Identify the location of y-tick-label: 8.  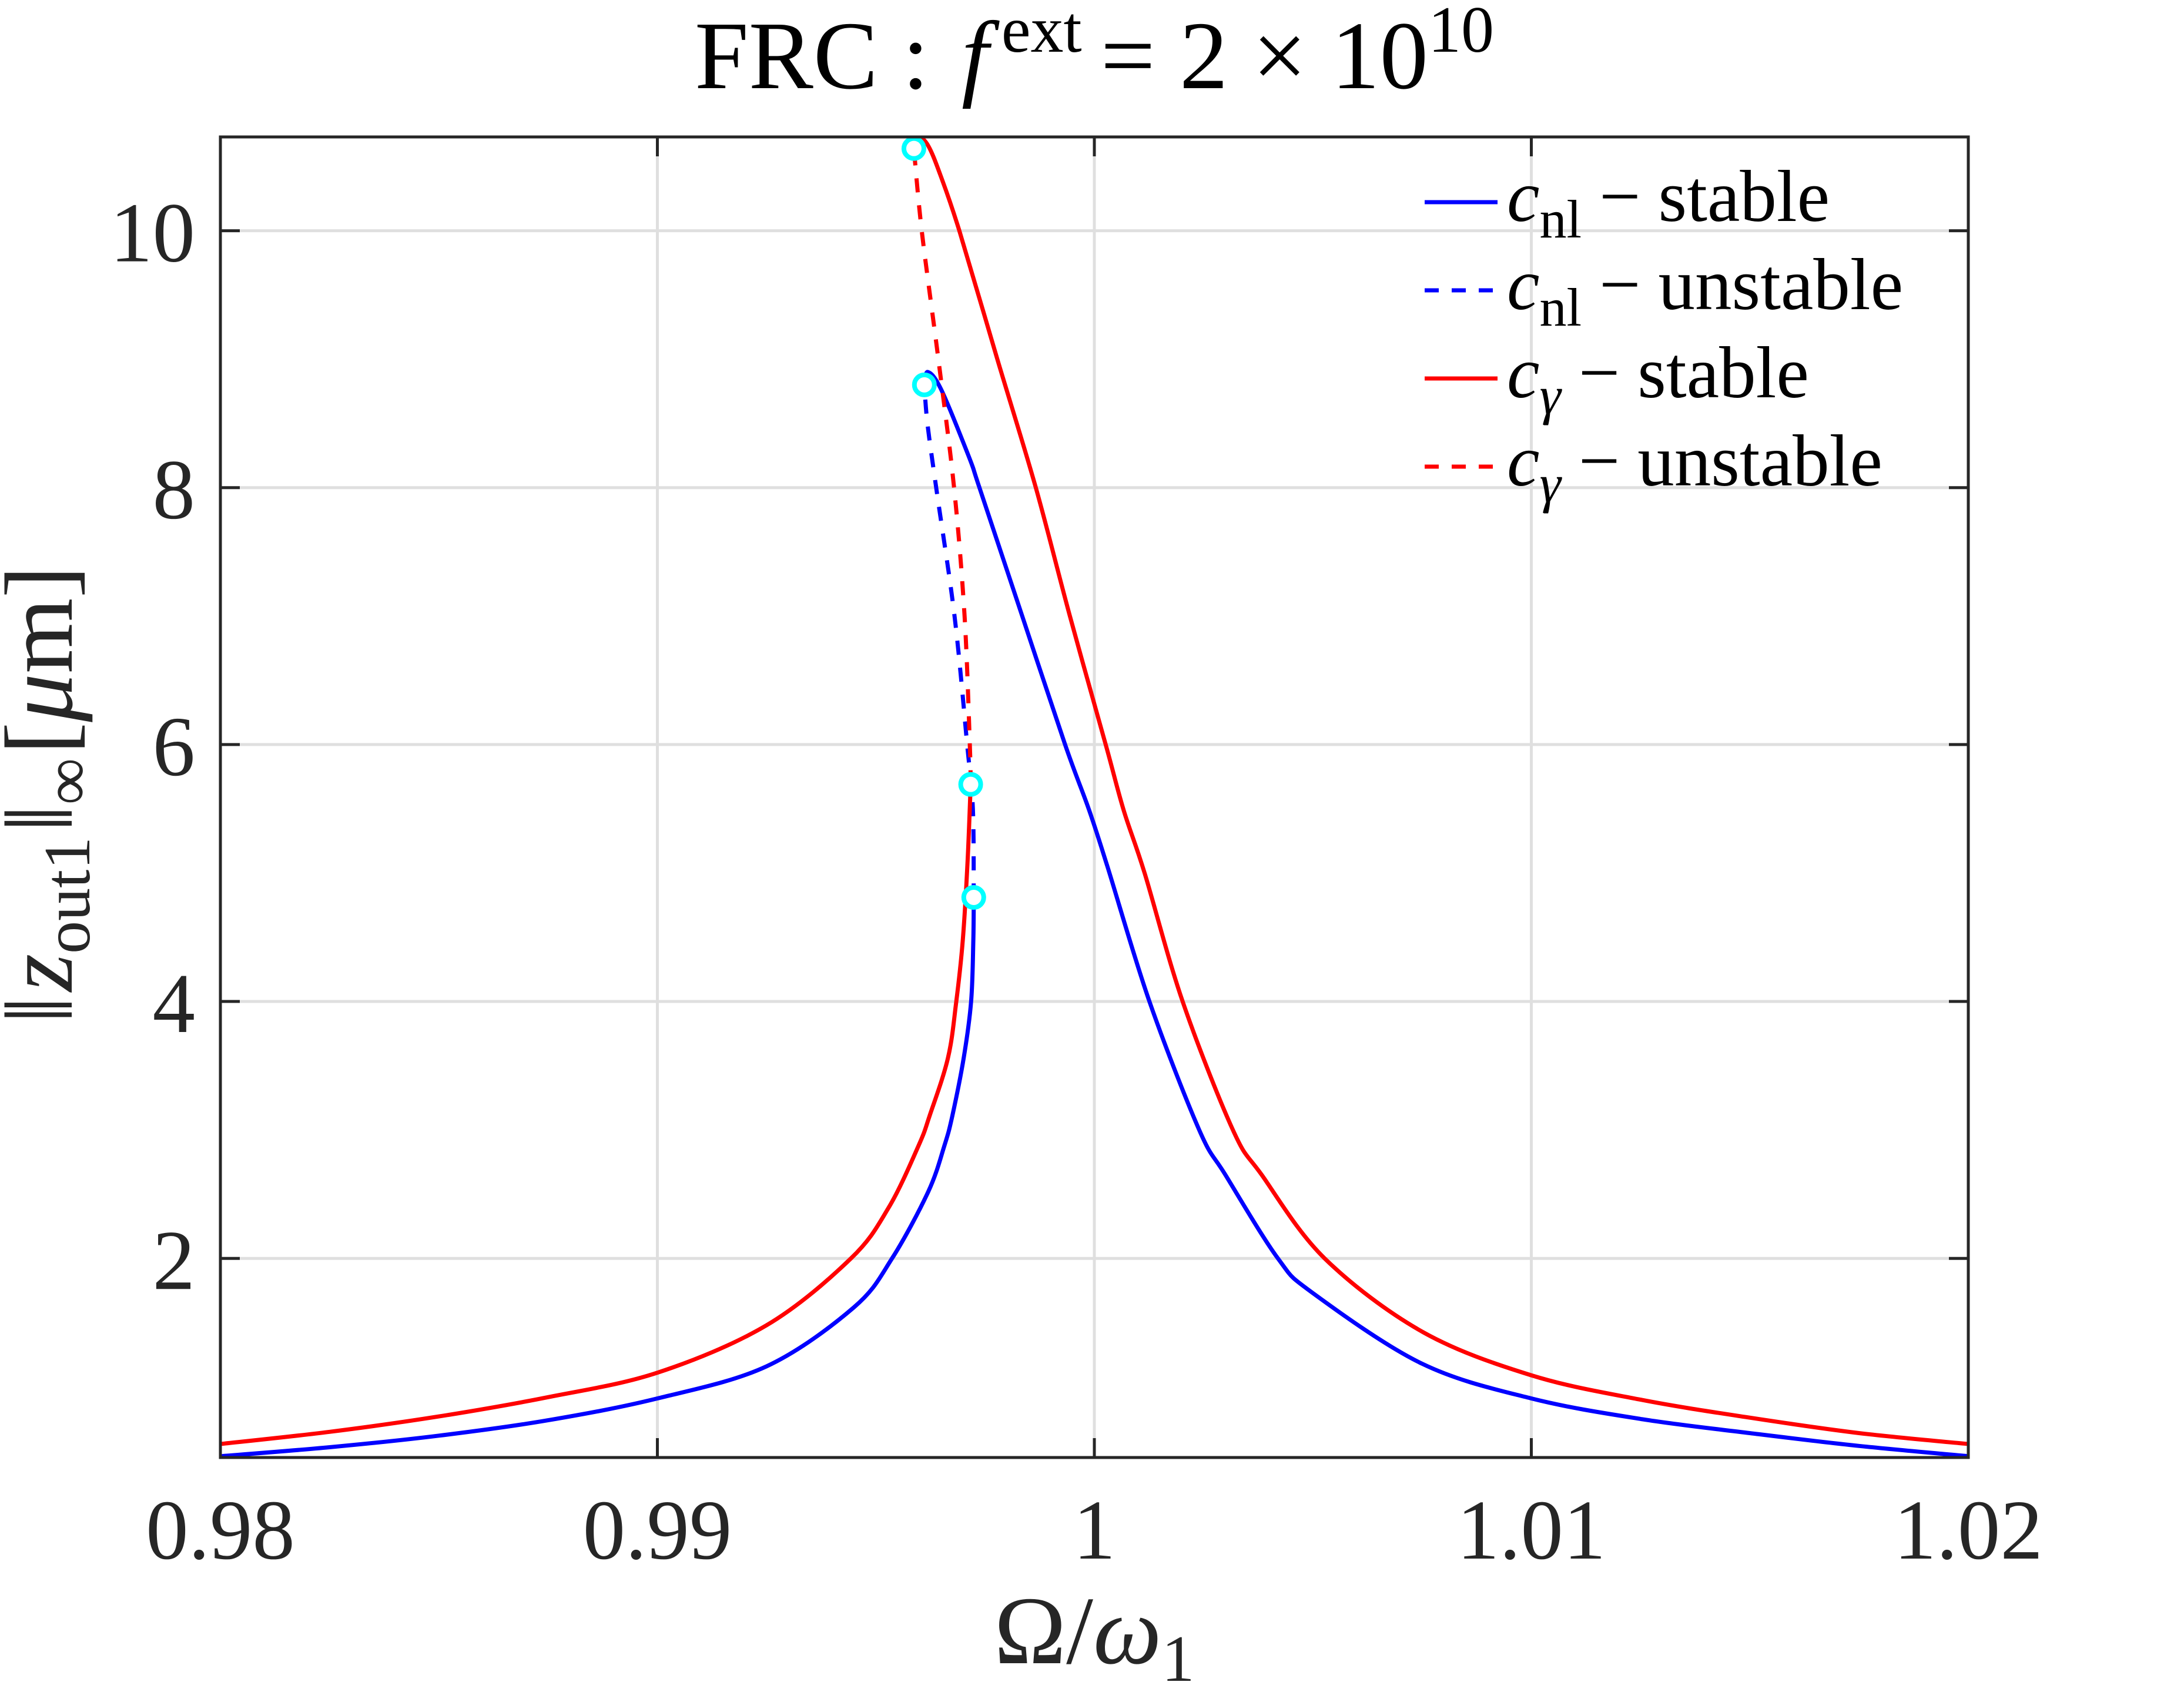
(175, 490).